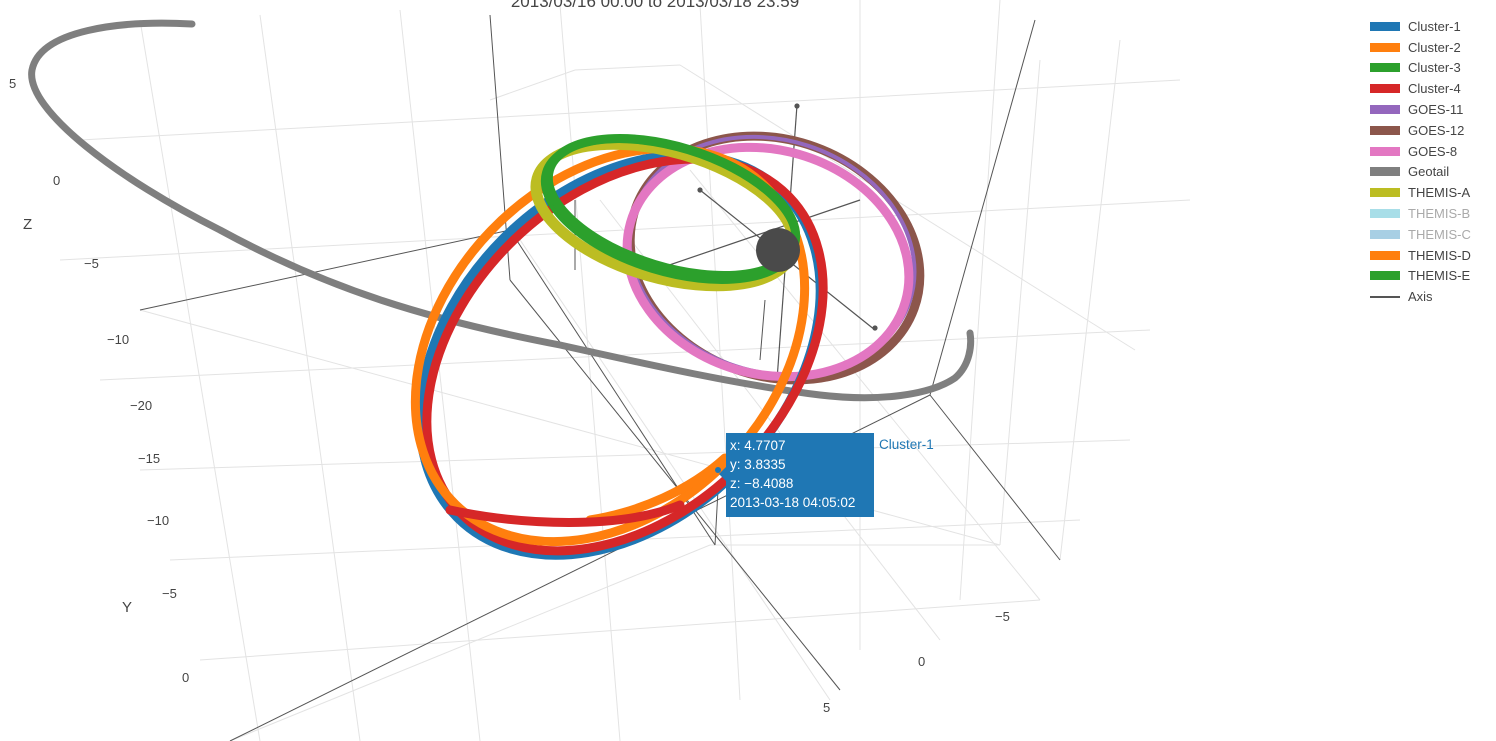  What do you see at coordinates (141, 405) in the screenshot?
I see `y-tick-minus-20: −20` at bounding box center [141, 405].